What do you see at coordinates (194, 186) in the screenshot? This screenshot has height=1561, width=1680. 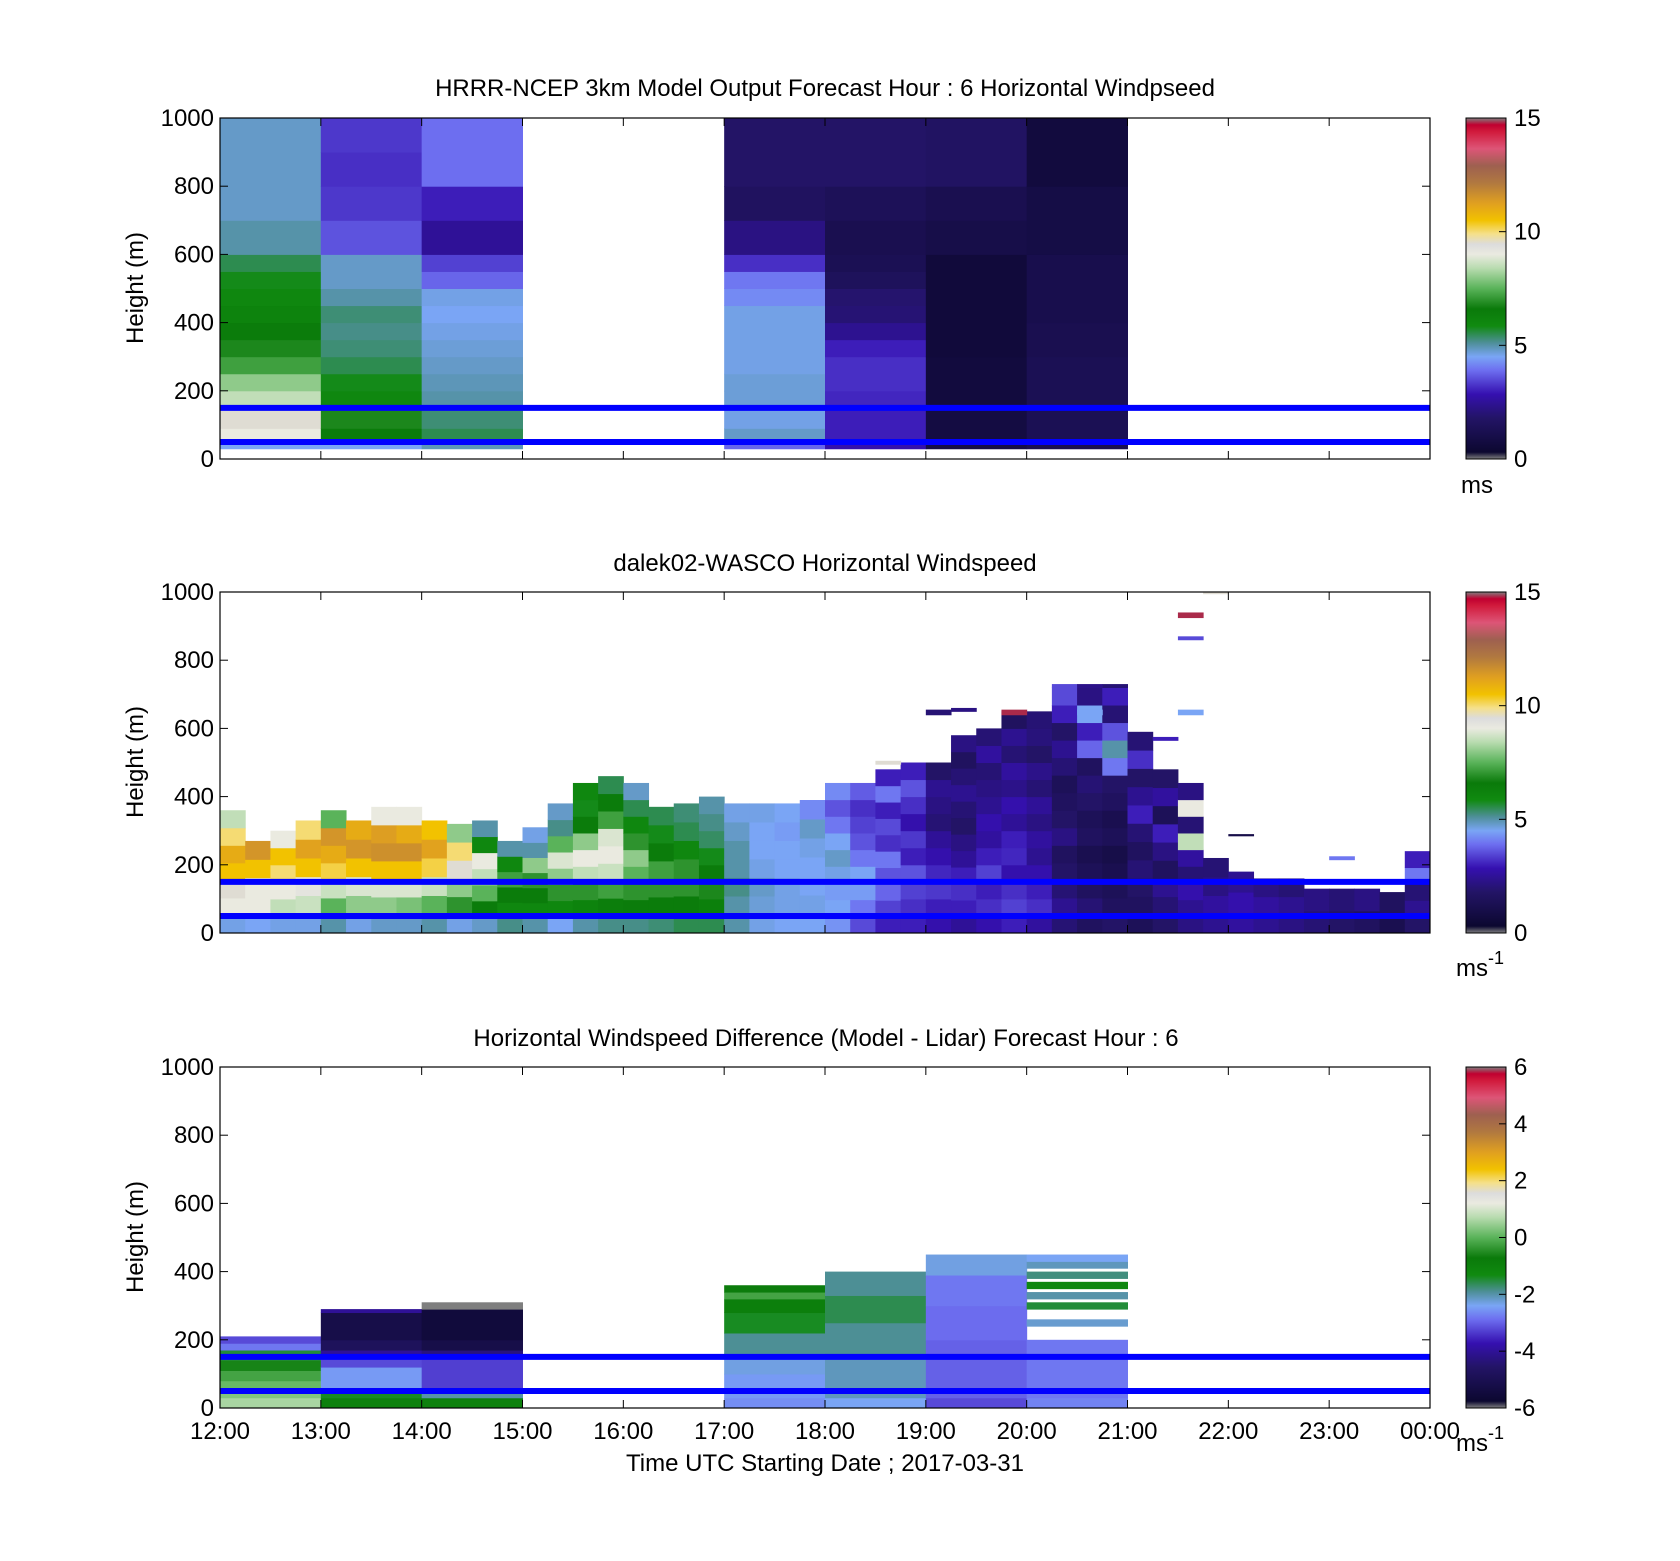 I see `y-tick-label: 800` at bounding box center [194, 186].